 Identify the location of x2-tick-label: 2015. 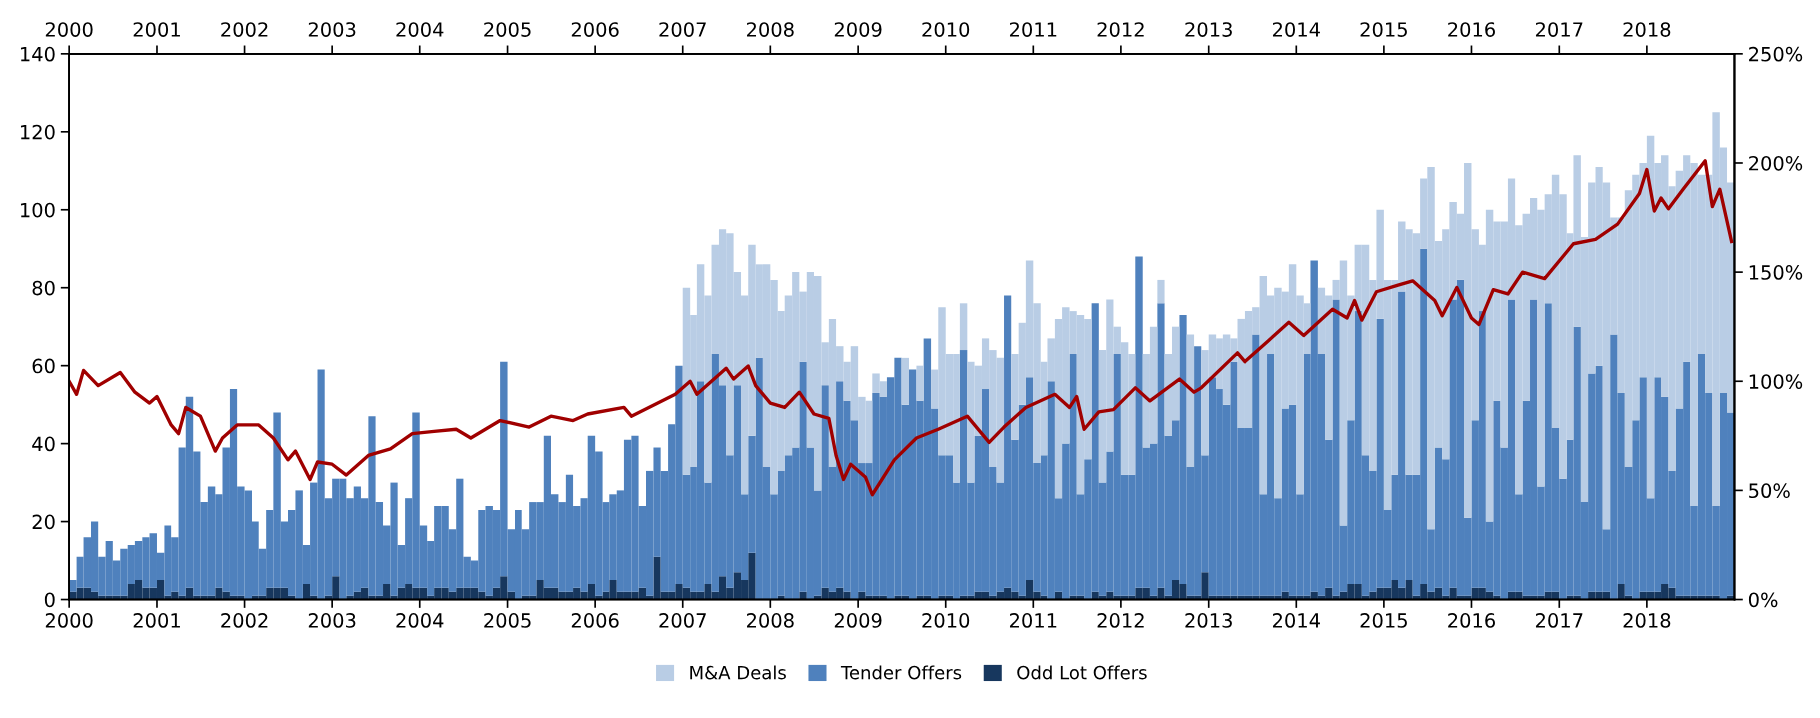
(1383, 29).